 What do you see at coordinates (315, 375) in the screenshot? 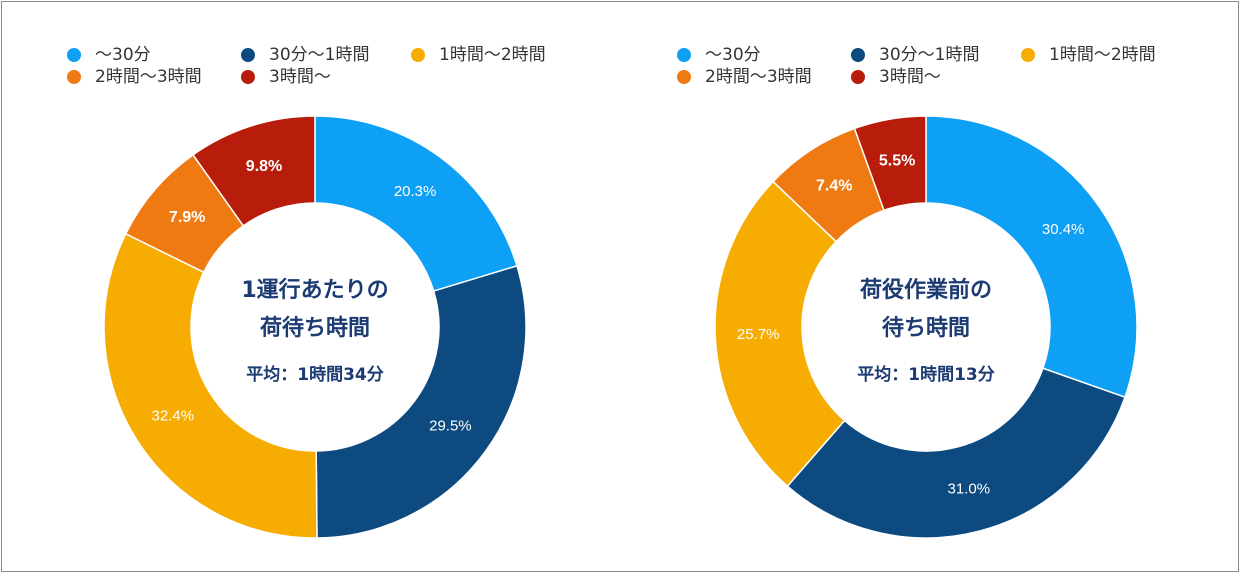
I see `center-average: 平均：1時間34分` at bounding box center [315, 375].